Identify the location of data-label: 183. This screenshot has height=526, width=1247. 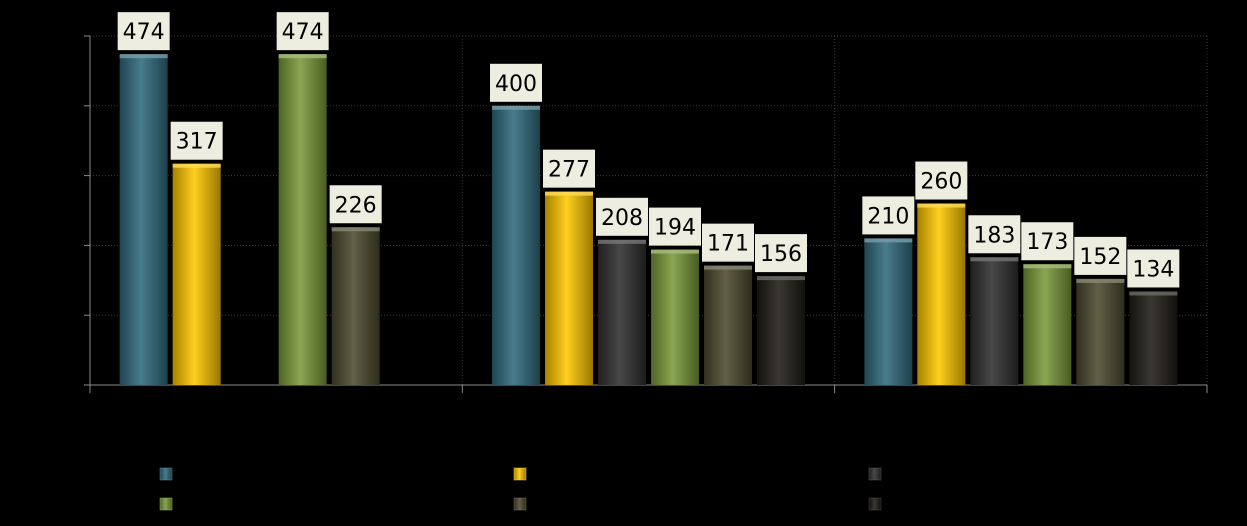
(994, 235).